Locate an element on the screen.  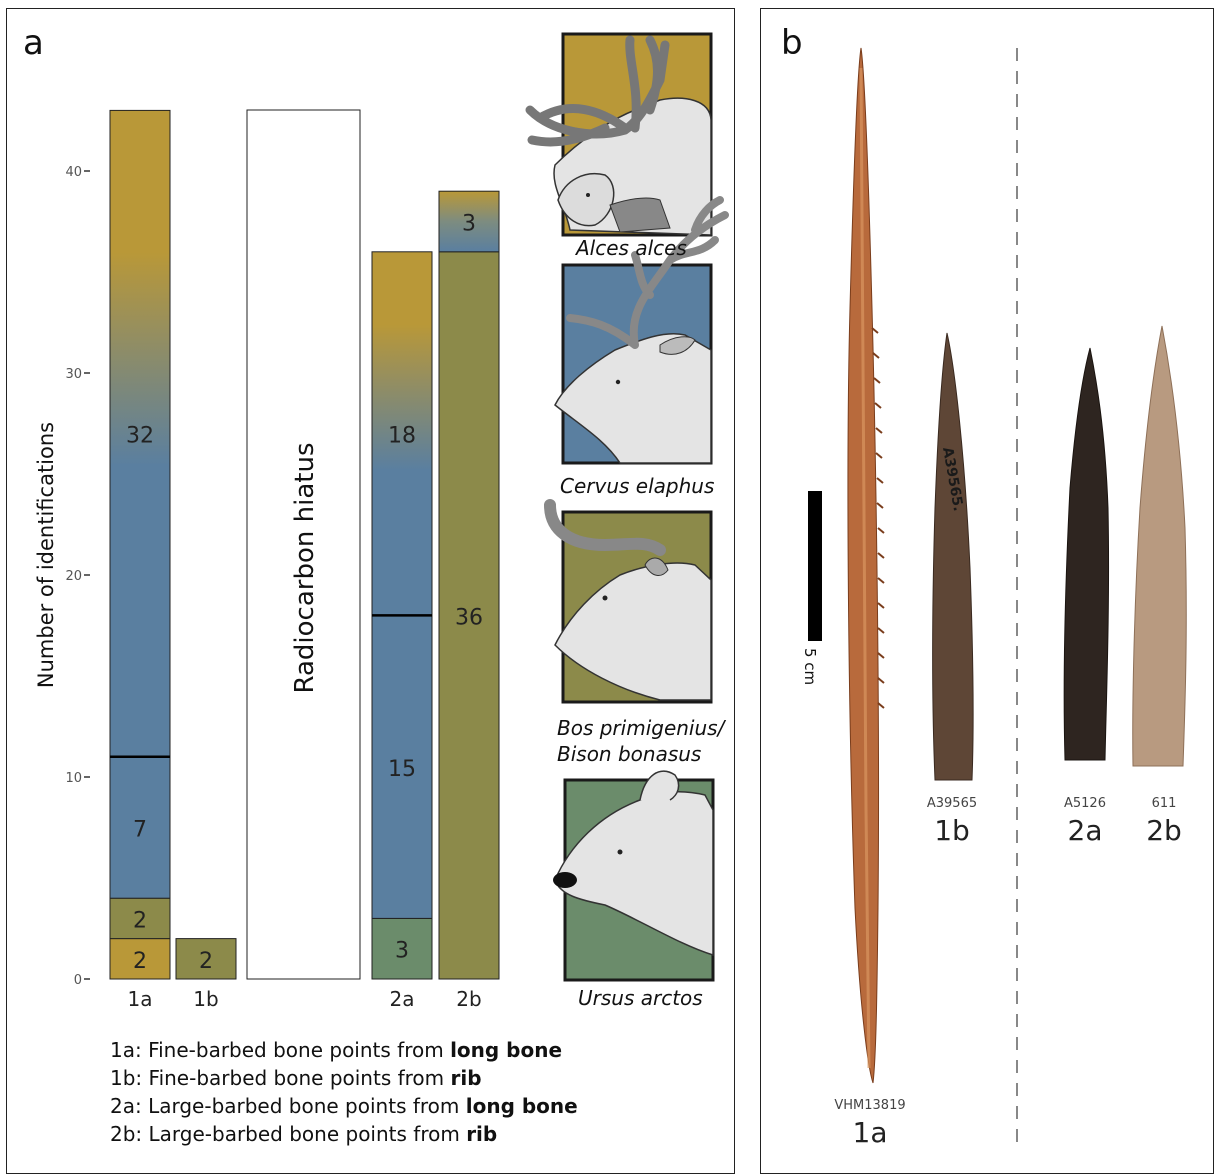
artifact-1a-type: 1a is located at coordinates (870, 1132).